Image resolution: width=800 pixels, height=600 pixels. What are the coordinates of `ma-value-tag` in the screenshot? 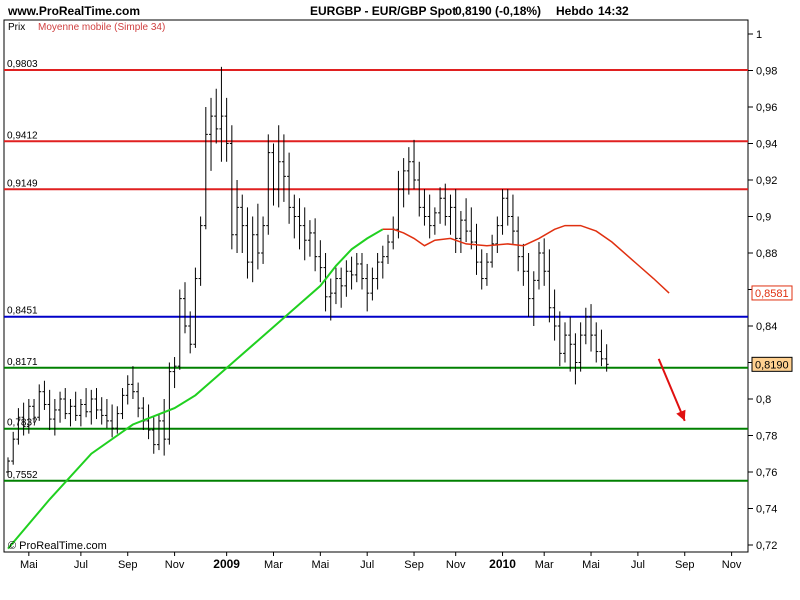 It's located at (772, 293).